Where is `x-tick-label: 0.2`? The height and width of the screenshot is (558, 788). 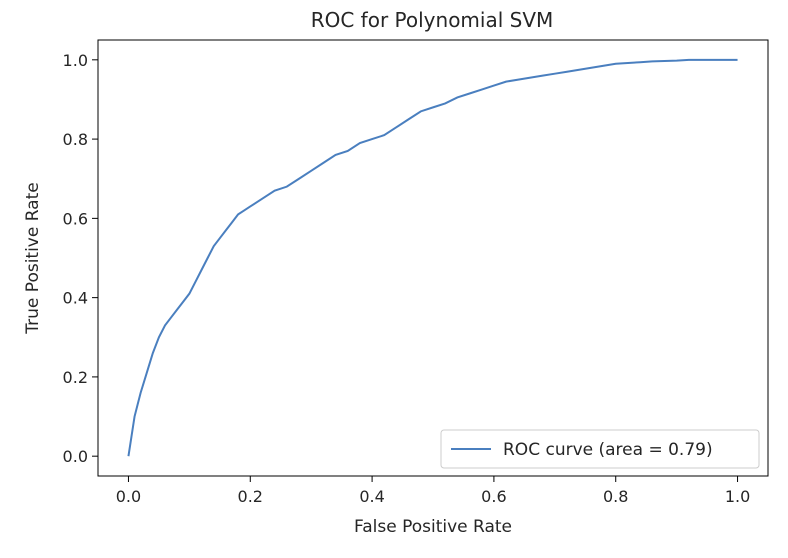
x-tick-label: 0.2 is located at coordinates (250, 496).